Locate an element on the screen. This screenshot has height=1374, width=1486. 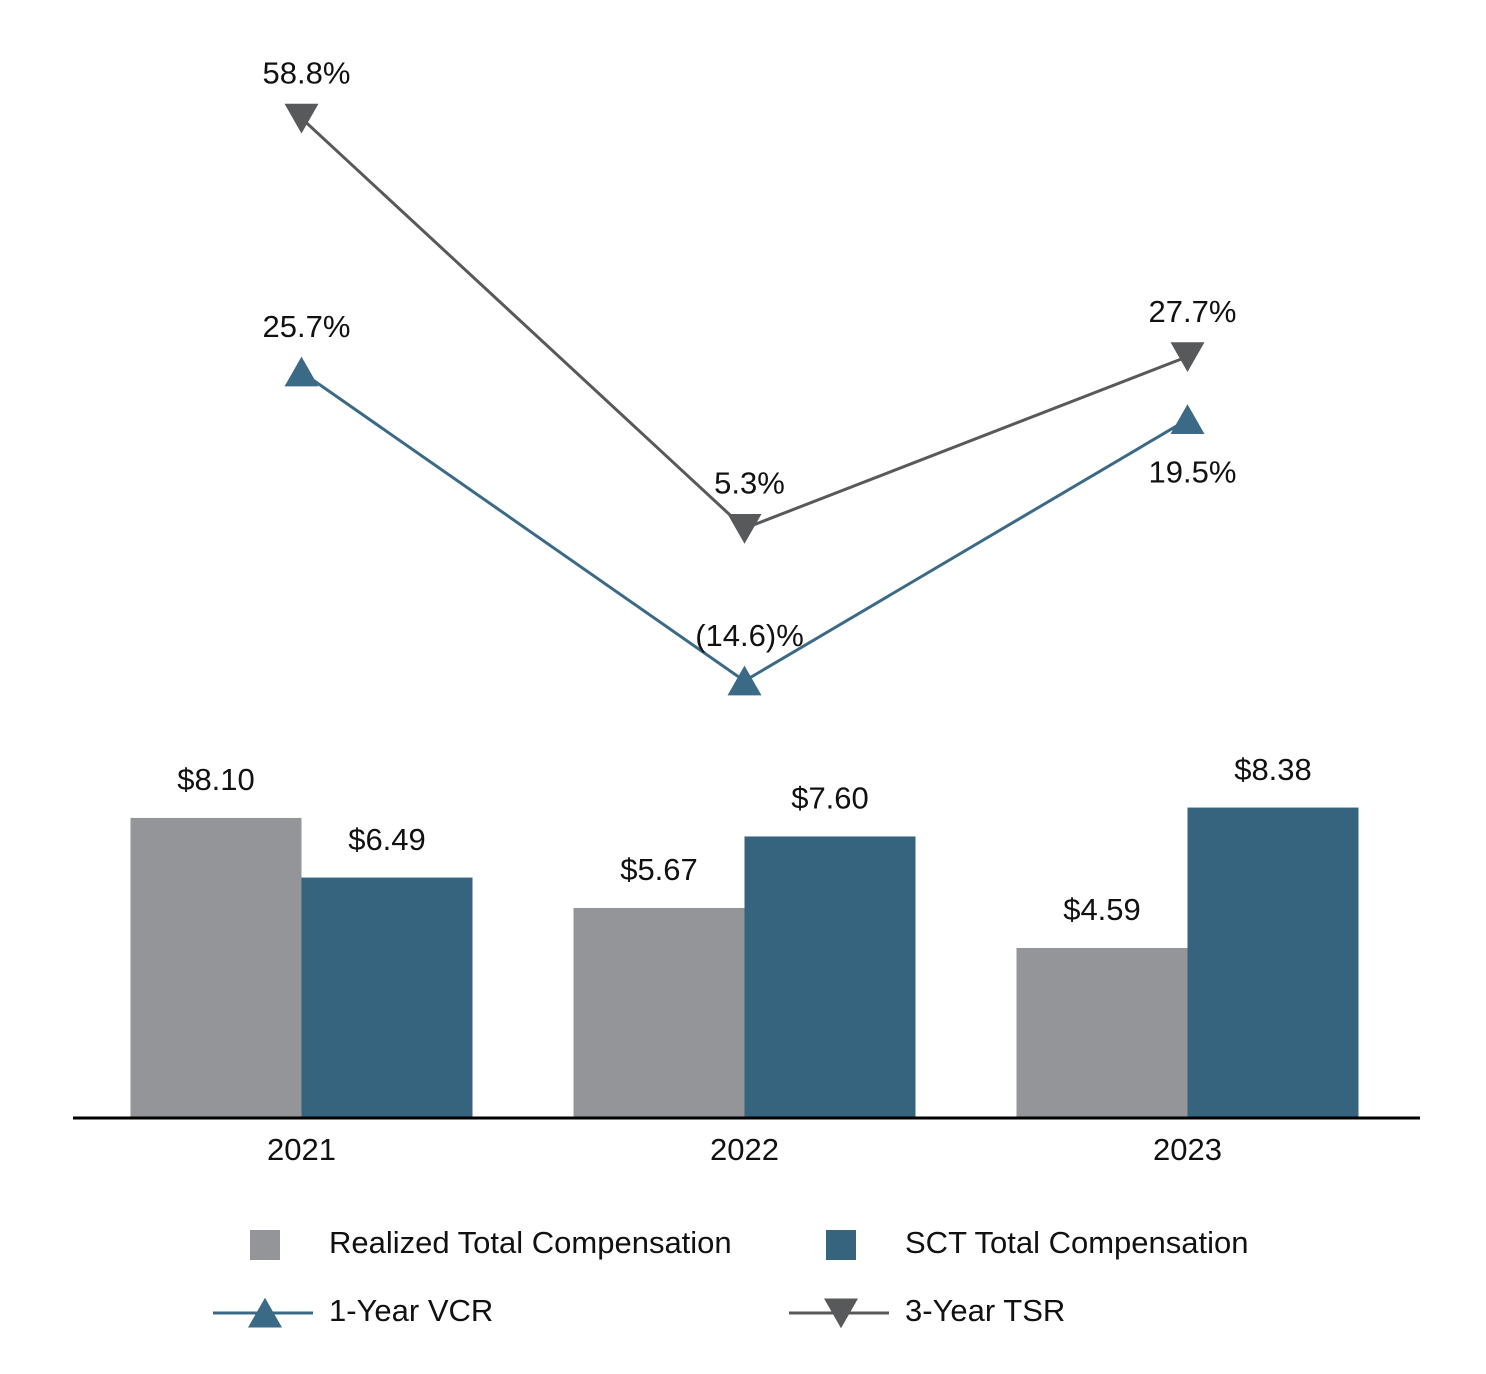
legend-label: 1-Year VCR is located at coordinates (411, 1310).